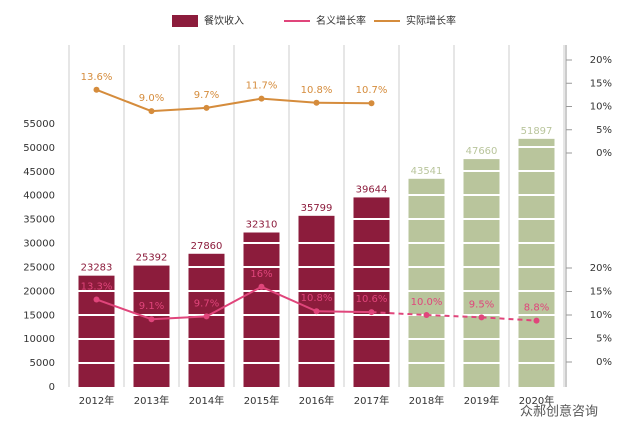 This screenshot has height=439, width=640. Describe the element at coordinates (185, 21) in the screenshot. I see `legend-swatch` at that location.